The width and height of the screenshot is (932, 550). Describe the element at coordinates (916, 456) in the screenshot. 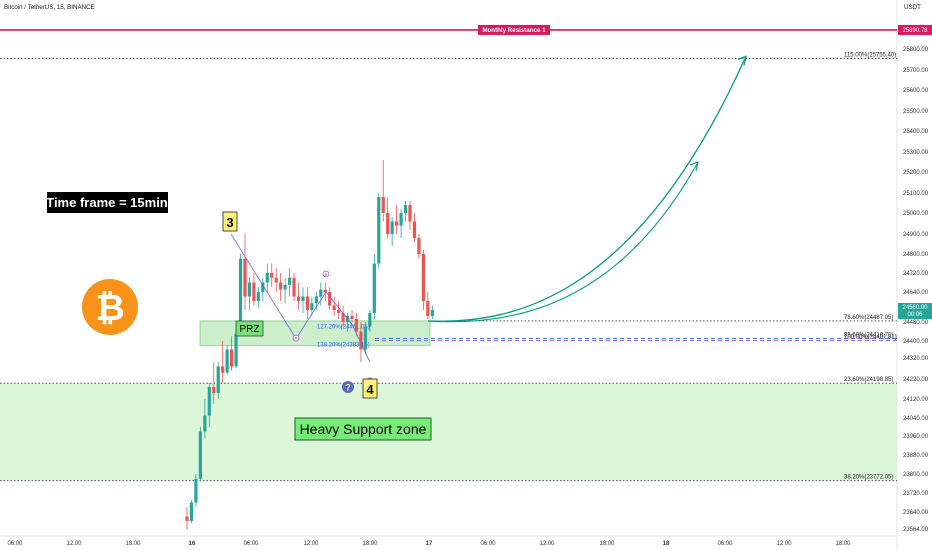

I see `price-tick-label: 23880.00` at that location.